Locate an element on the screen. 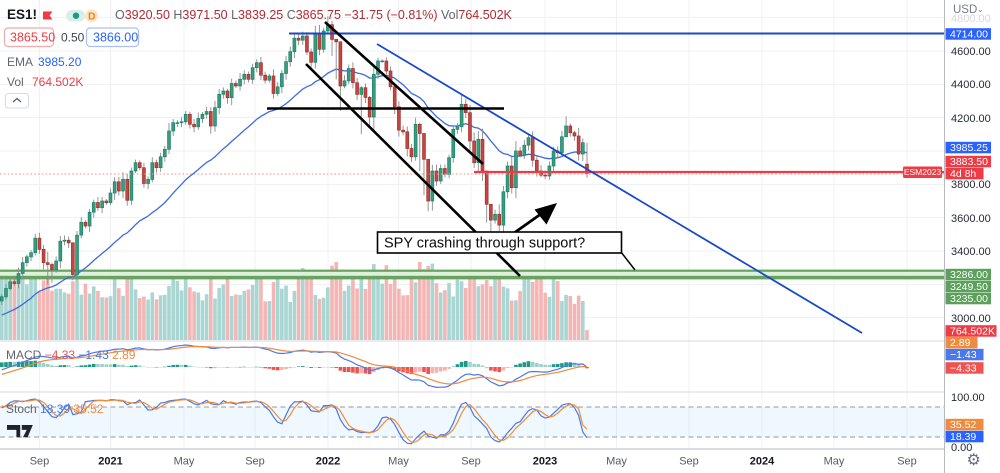  svg-text: EMA is located at coordinates (20, 62).